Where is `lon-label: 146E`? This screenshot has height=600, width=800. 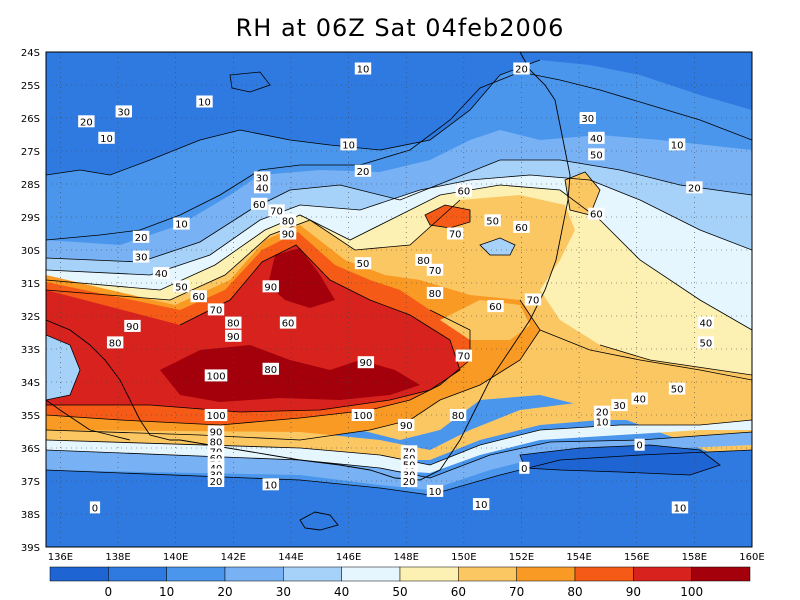 lon-label: 146E is located at coordinates (348, 557).